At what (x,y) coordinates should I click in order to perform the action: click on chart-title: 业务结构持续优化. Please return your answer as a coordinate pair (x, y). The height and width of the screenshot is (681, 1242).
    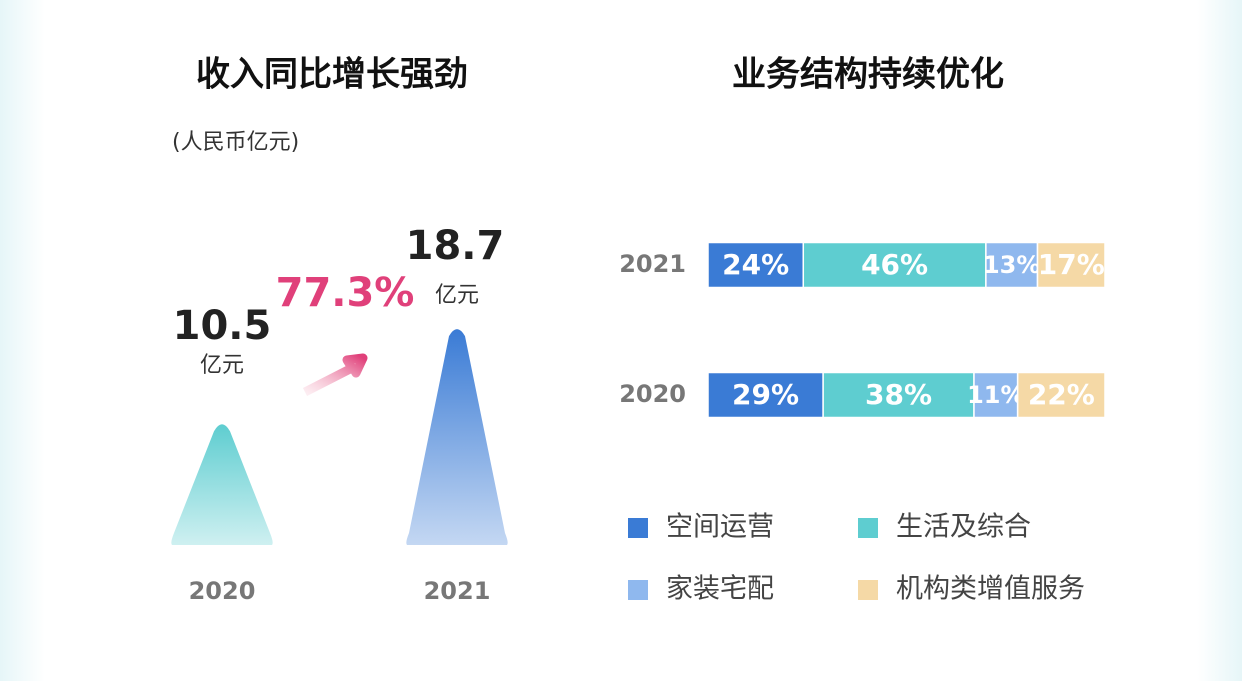
    Looking at the image, I should click on (868, 75).